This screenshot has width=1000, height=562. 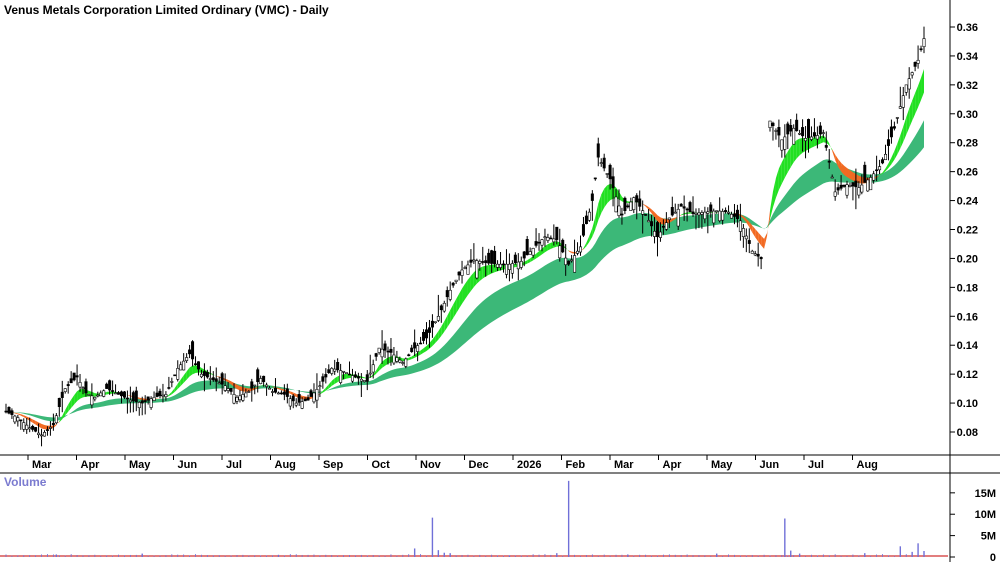 I want to click on price-tick-label: 0.28, so click(x=967, y=144).